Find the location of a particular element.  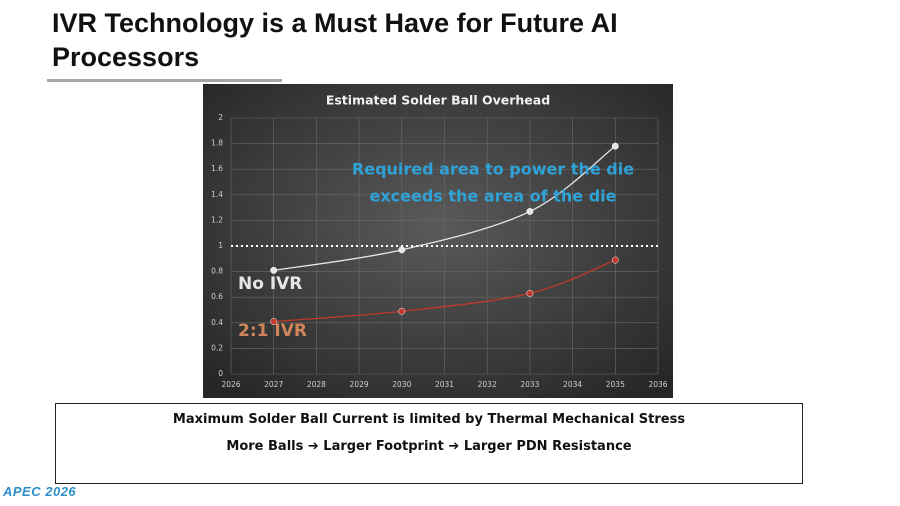

y-tick-label: 0.2 is located at coordinates (217, 347).